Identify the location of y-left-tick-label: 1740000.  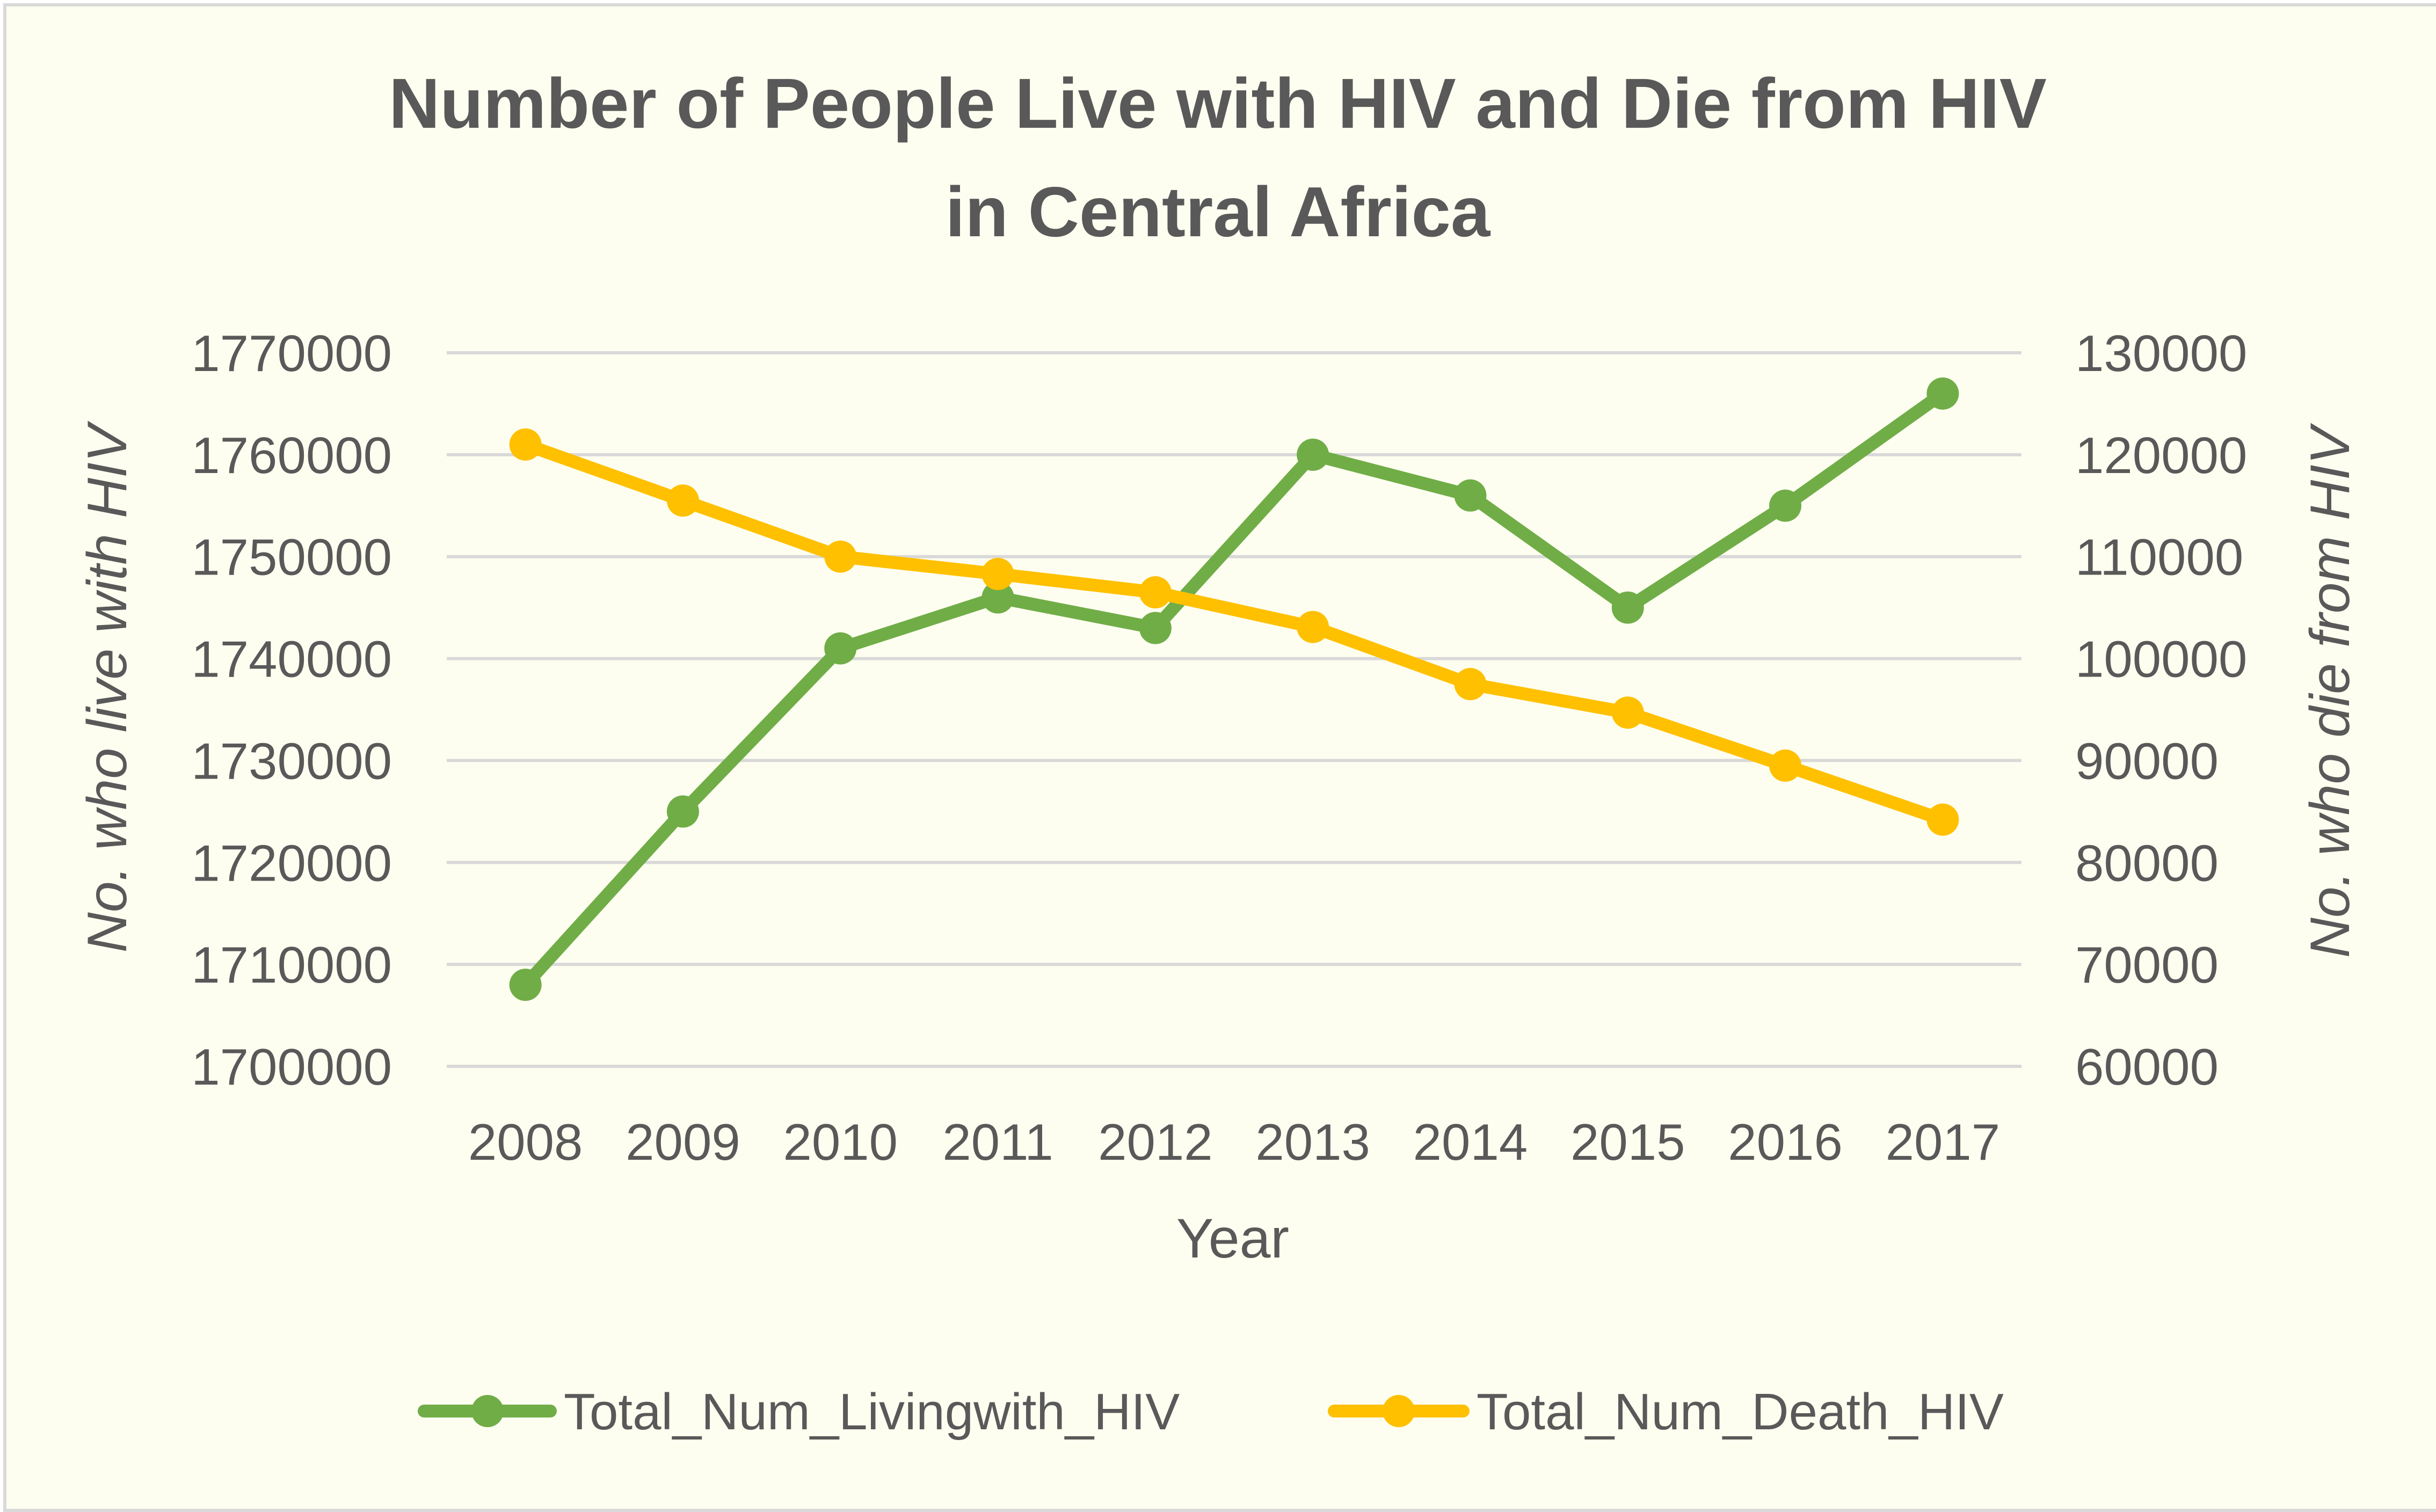
(291, 659).